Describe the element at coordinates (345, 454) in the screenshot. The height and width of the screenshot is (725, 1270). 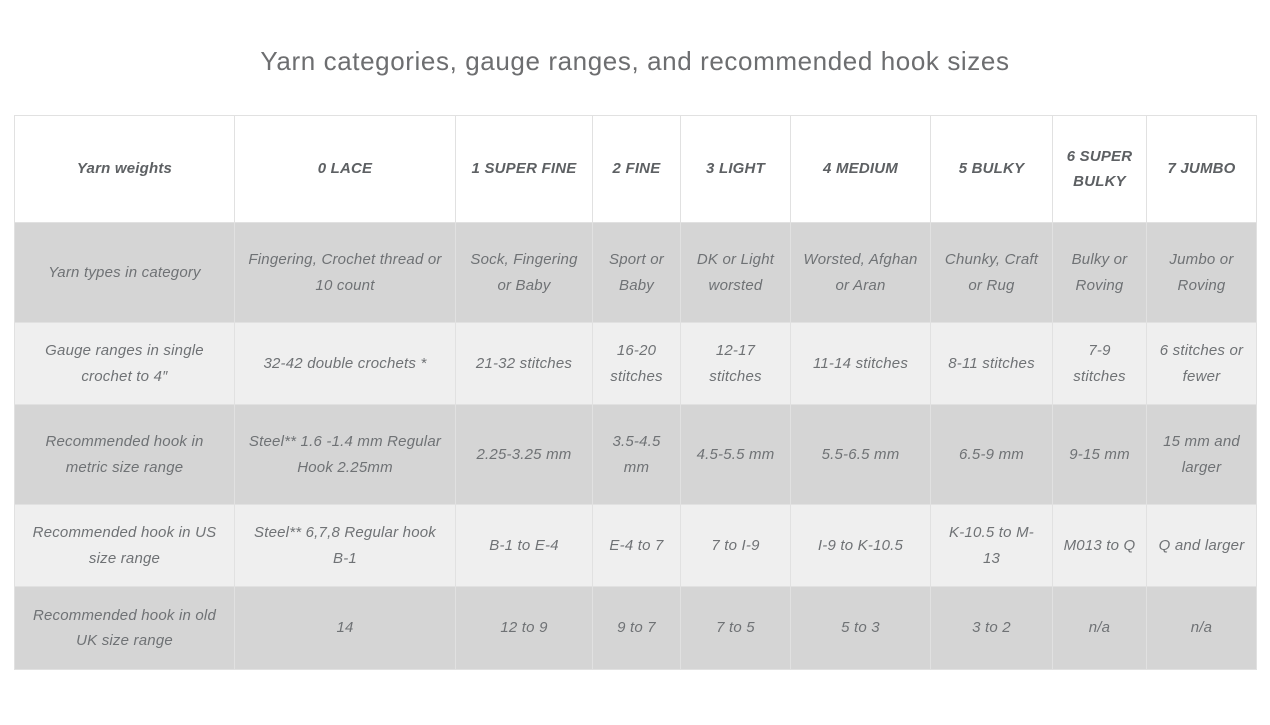
I see `table-cell: Steel** 1.6 -1.4 mm Regular Hook 2.25mm` at that location.